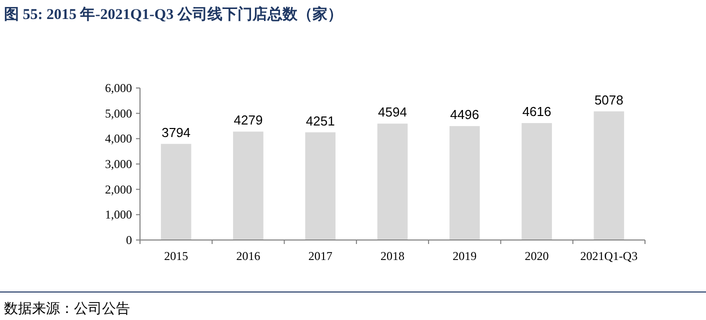 The width and height of the screenshot is (706, 320). Describe the element at coordinates (609, 256) in the screenshot. I see `x-tick-label: 2021Q1-Q3` at that location.